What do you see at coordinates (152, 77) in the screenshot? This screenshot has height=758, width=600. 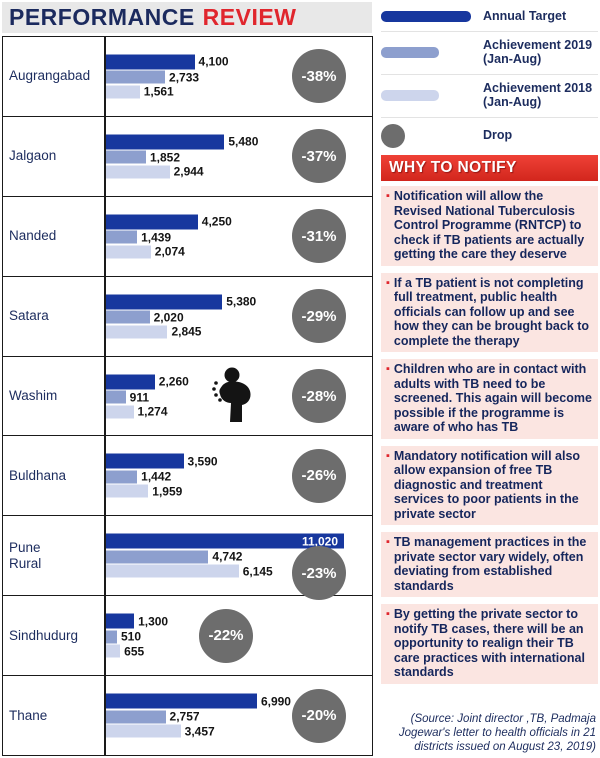 I see `bar-achievement-2019-jan-aug-: 2,733` at bounding box center [152, 77].